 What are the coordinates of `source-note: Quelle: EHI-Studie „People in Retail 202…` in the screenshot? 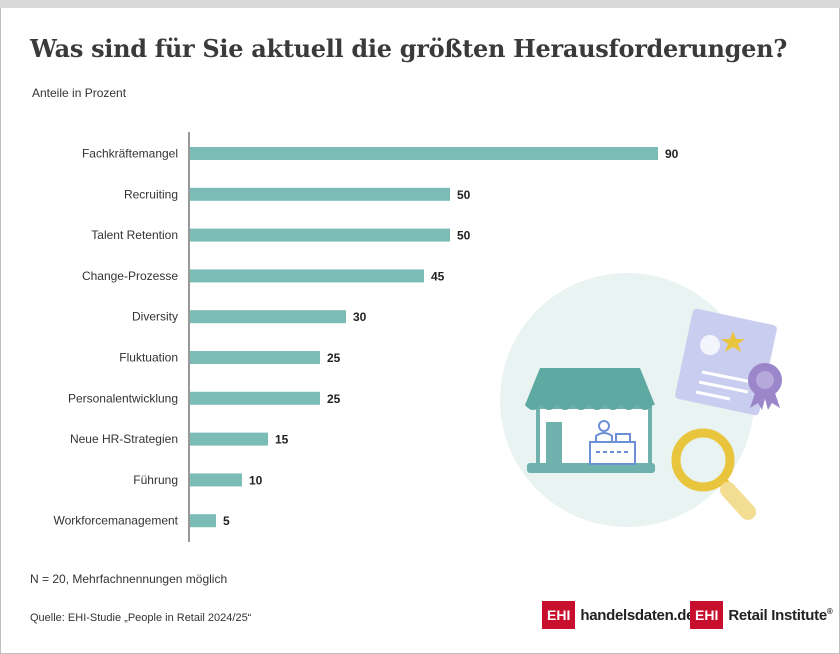 It's located at (141, 618).